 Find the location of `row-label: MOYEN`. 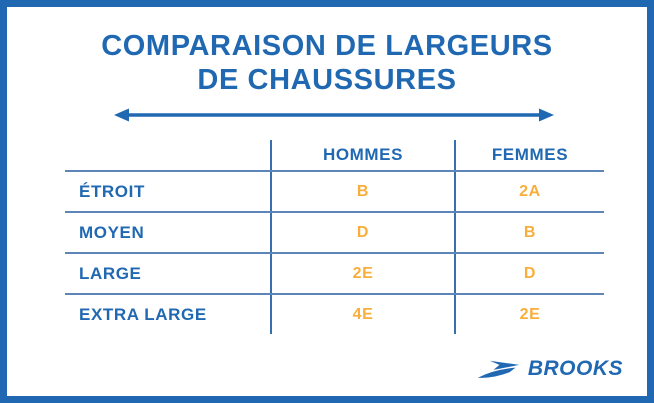

row-label: MOYEN is located at coordinates (112, 232).